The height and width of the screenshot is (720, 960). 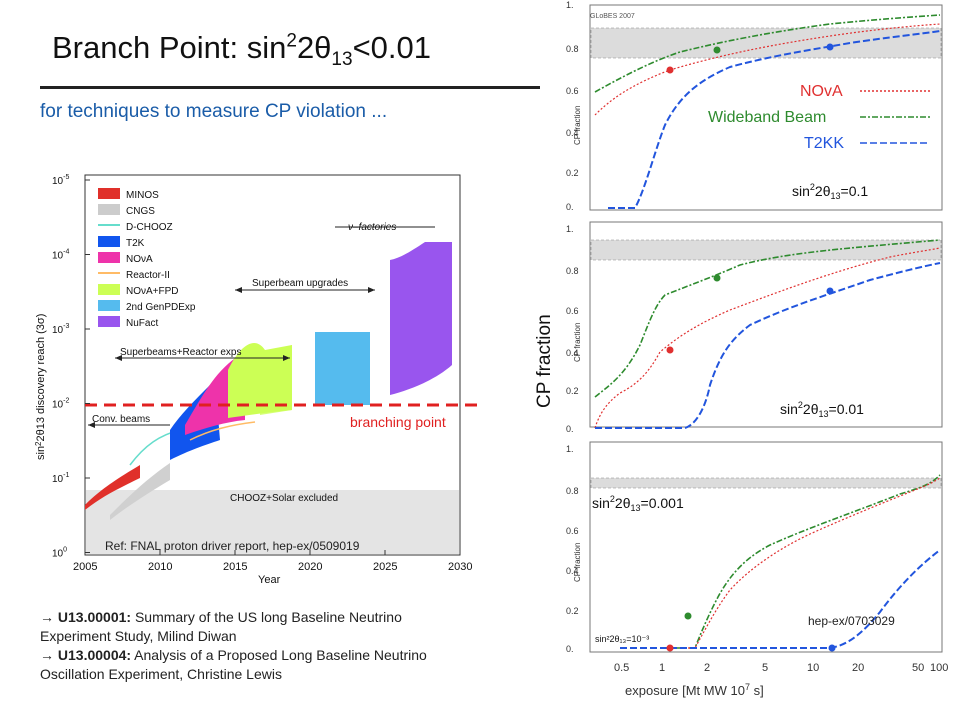 I want to click on branching-point-label: branching point, so click(x=398, y=422).